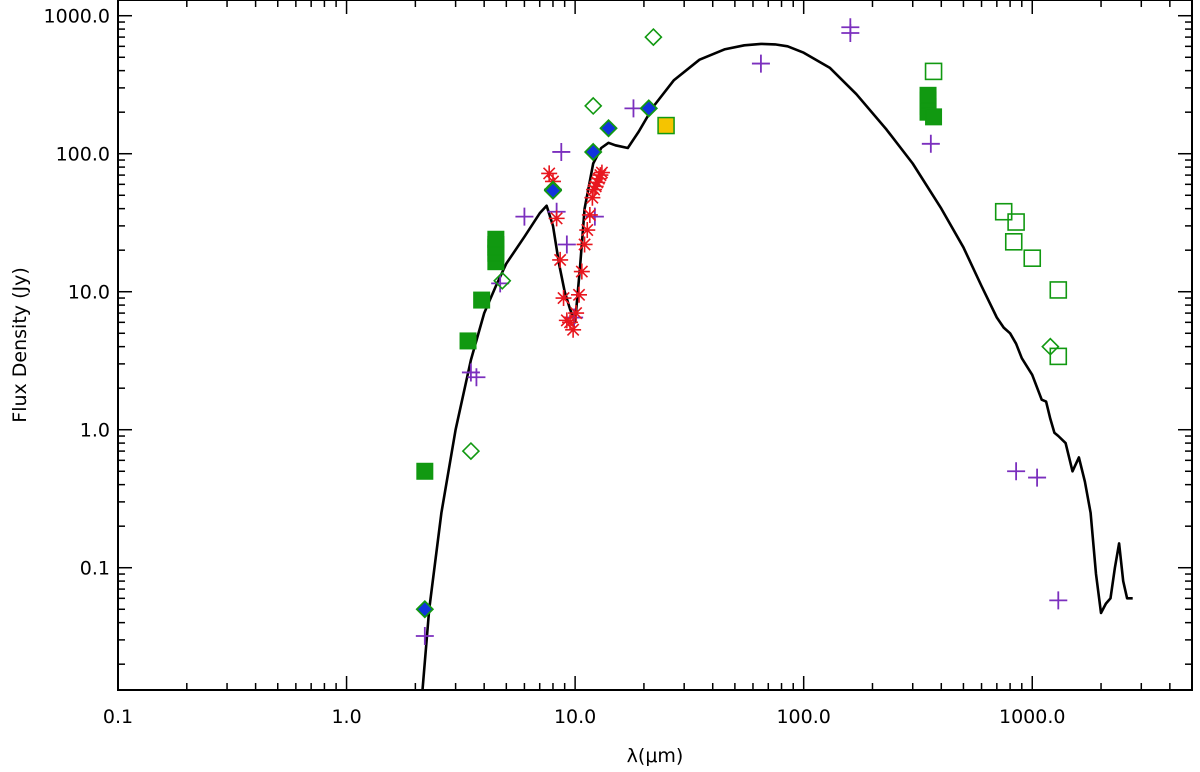 The width and height of the screenshot is (1200, 772). Describe the element at coordinates (1032, 717) in the screenshot. I see `x-tick-label: 1000.0` at that location.